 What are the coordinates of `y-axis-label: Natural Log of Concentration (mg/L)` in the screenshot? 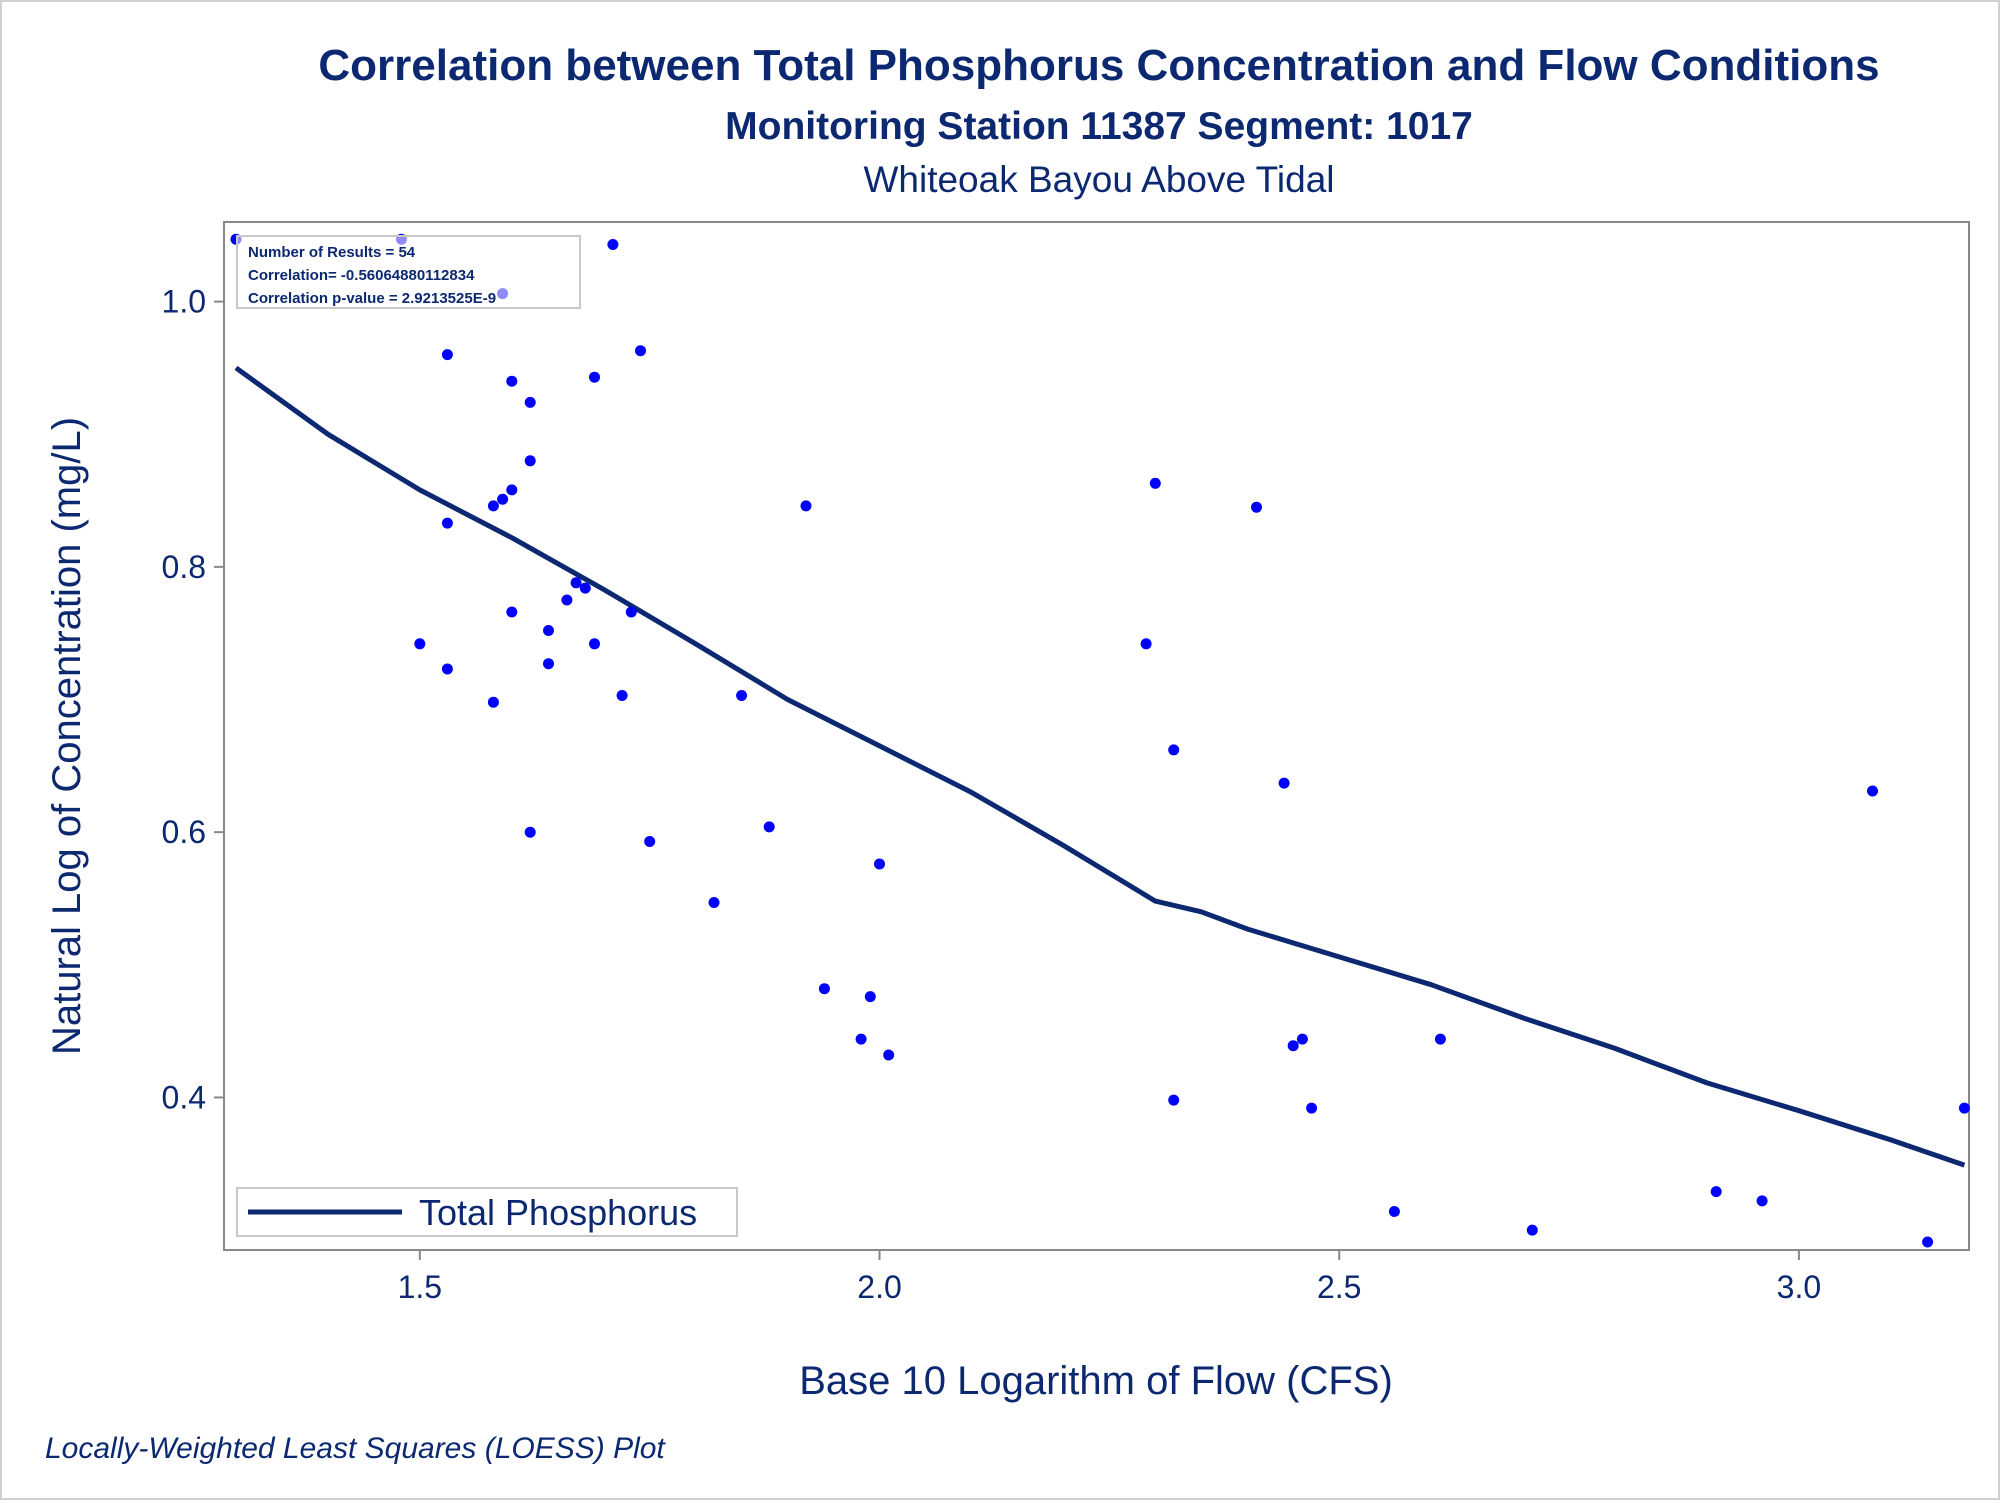 It's located at (67, 736).